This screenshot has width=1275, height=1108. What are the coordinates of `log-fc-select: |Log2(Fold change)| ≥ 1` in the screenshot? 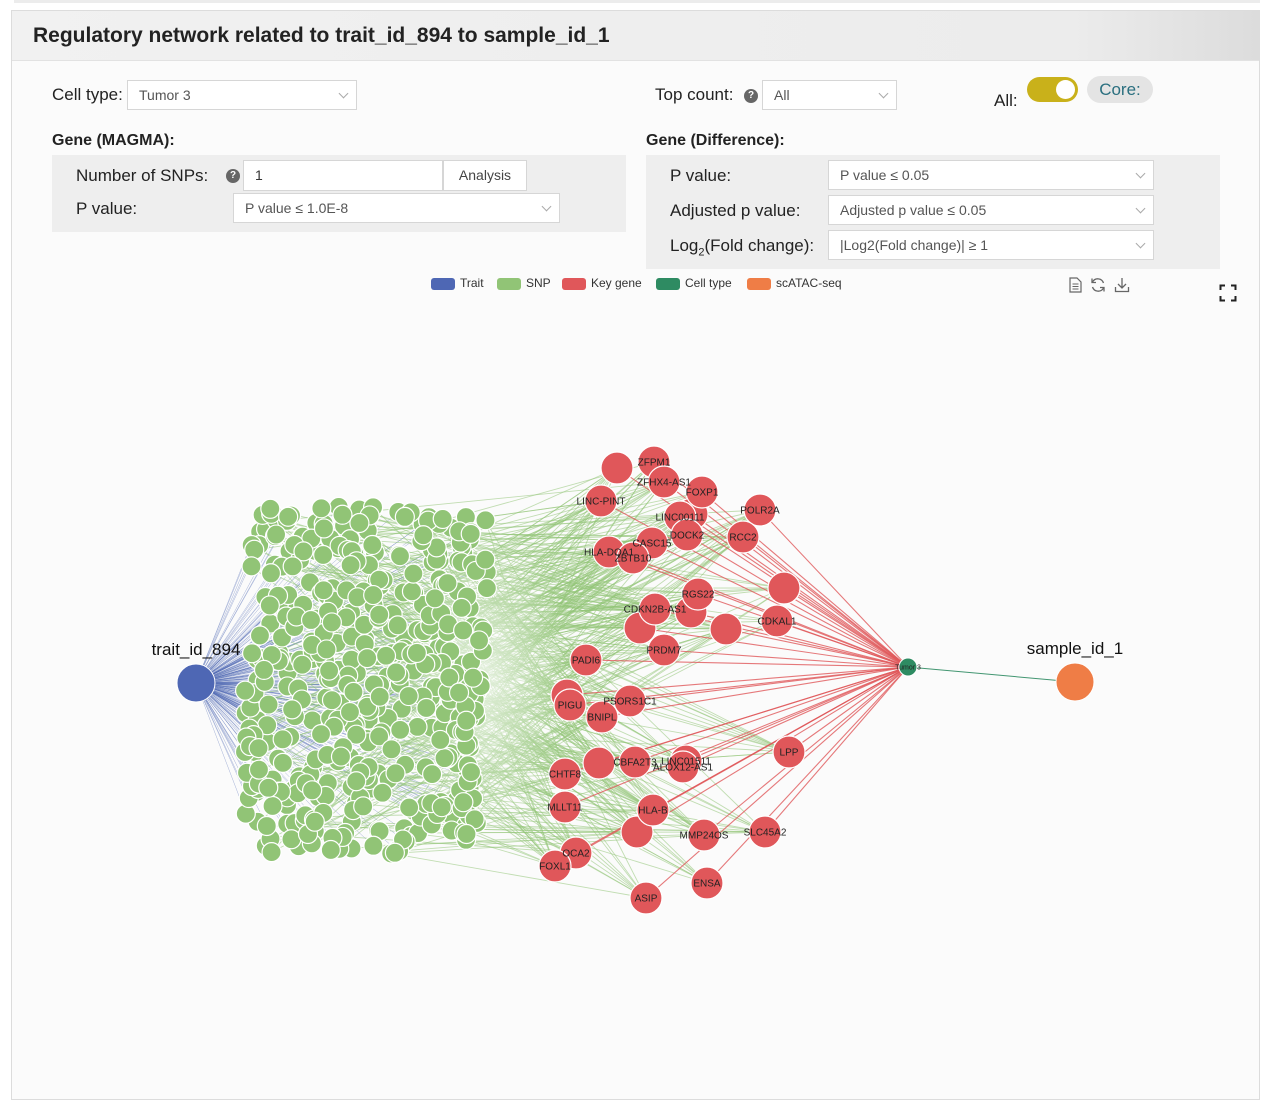 It's located at (991, 245).